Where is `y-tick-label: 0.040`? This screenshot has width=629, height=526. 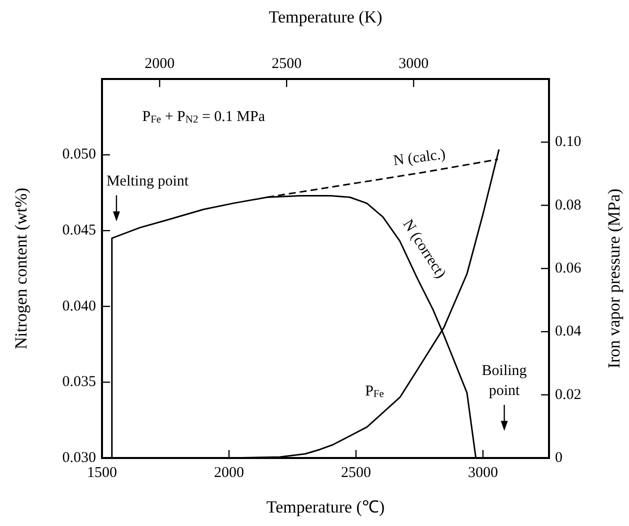 y-tick-label: 0.040 is located at coordinates (79, 306).